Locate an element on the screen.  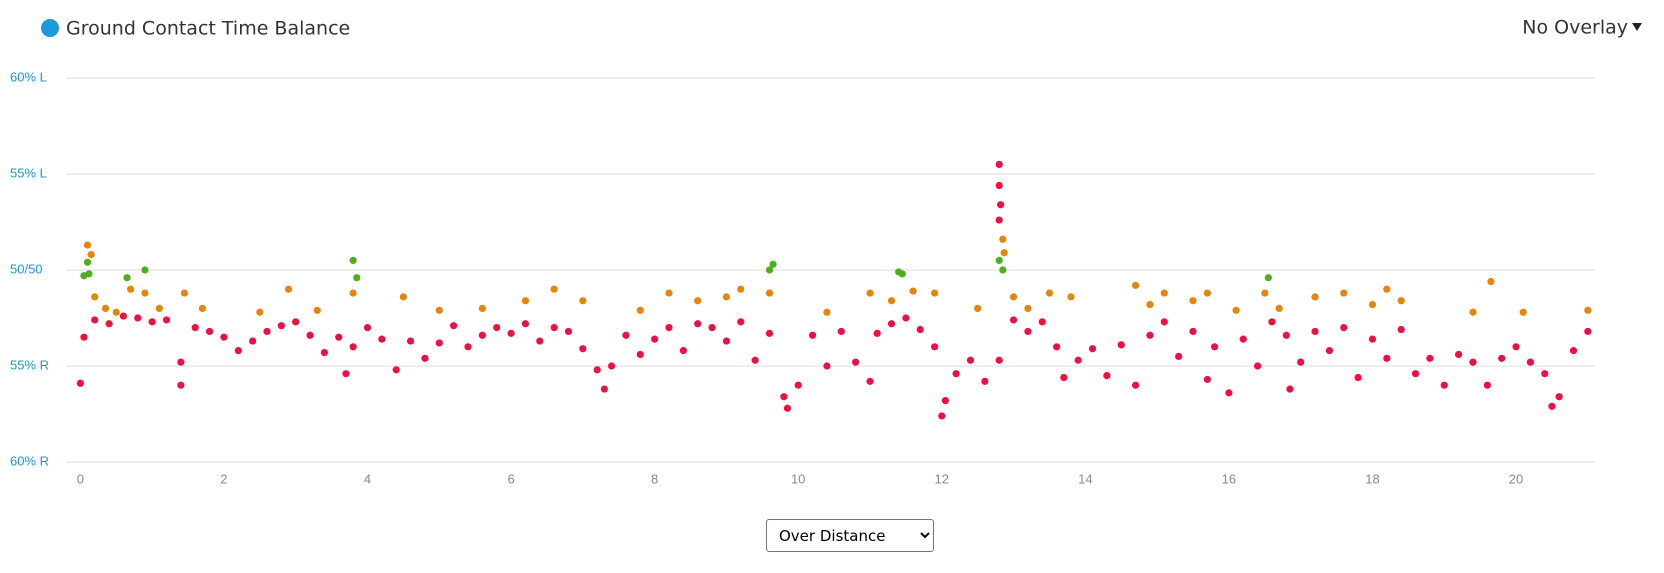
x-tick-label: 20 is located at coordinates (1516, 478).